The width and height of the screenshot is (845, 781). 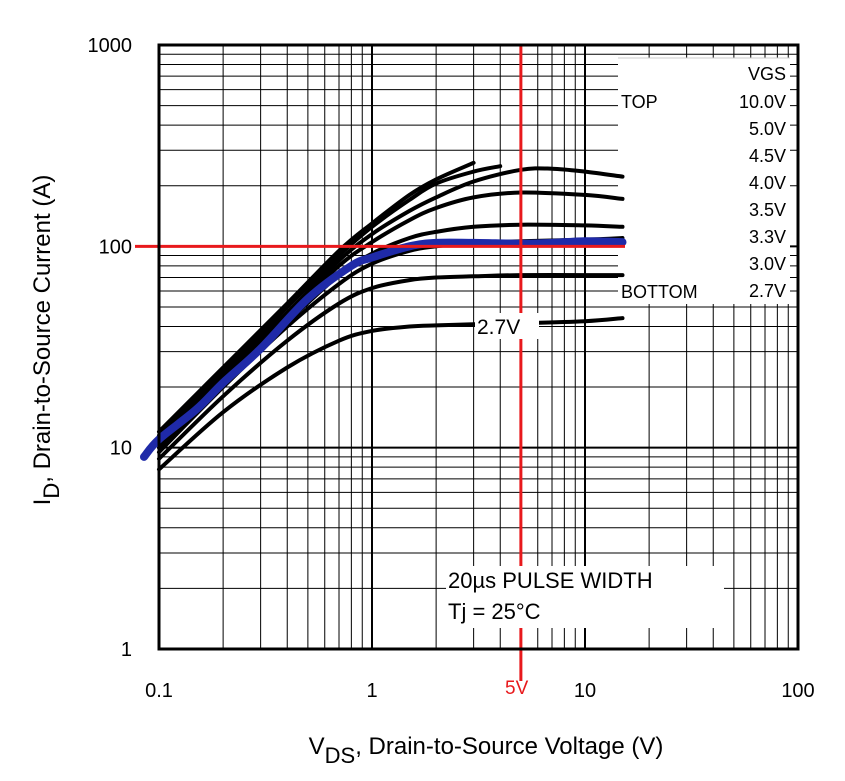 What do you see at coordinates (509, 746) in the screenshot?
I see `x-axis-title-rest: , Drain-to-Source Voltage (V)` at bounding box center [509, 746].